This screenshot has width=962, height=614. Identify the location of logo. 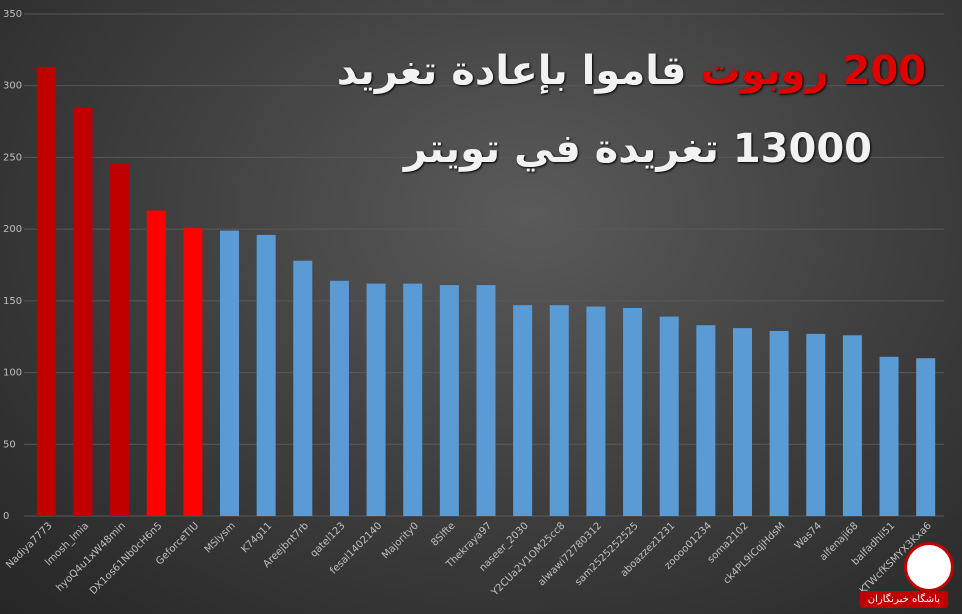
(929, 567).